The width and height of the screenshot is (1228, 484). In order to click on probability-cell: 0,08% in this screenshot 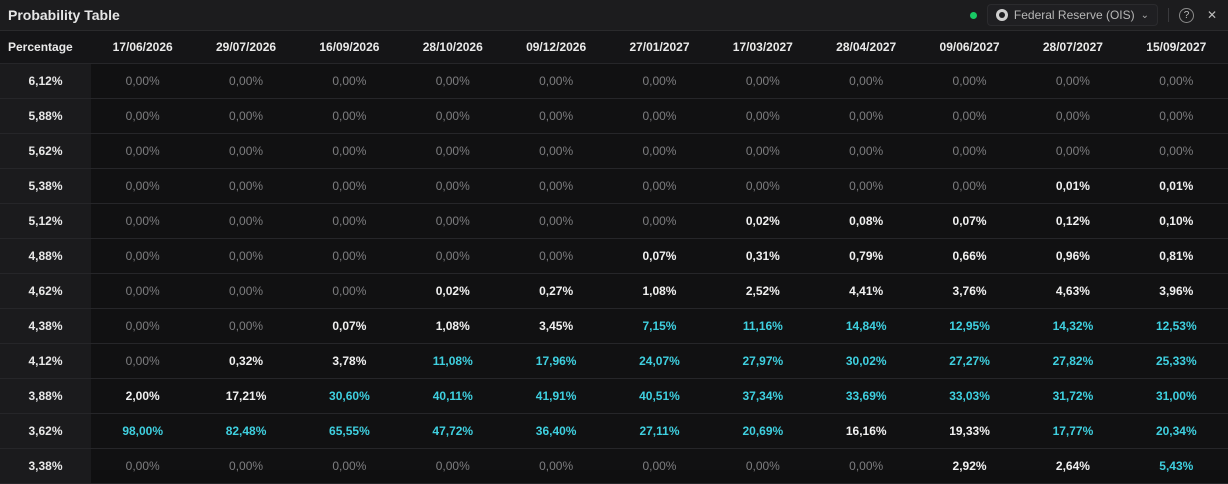, I will do `click(866, 221)`.